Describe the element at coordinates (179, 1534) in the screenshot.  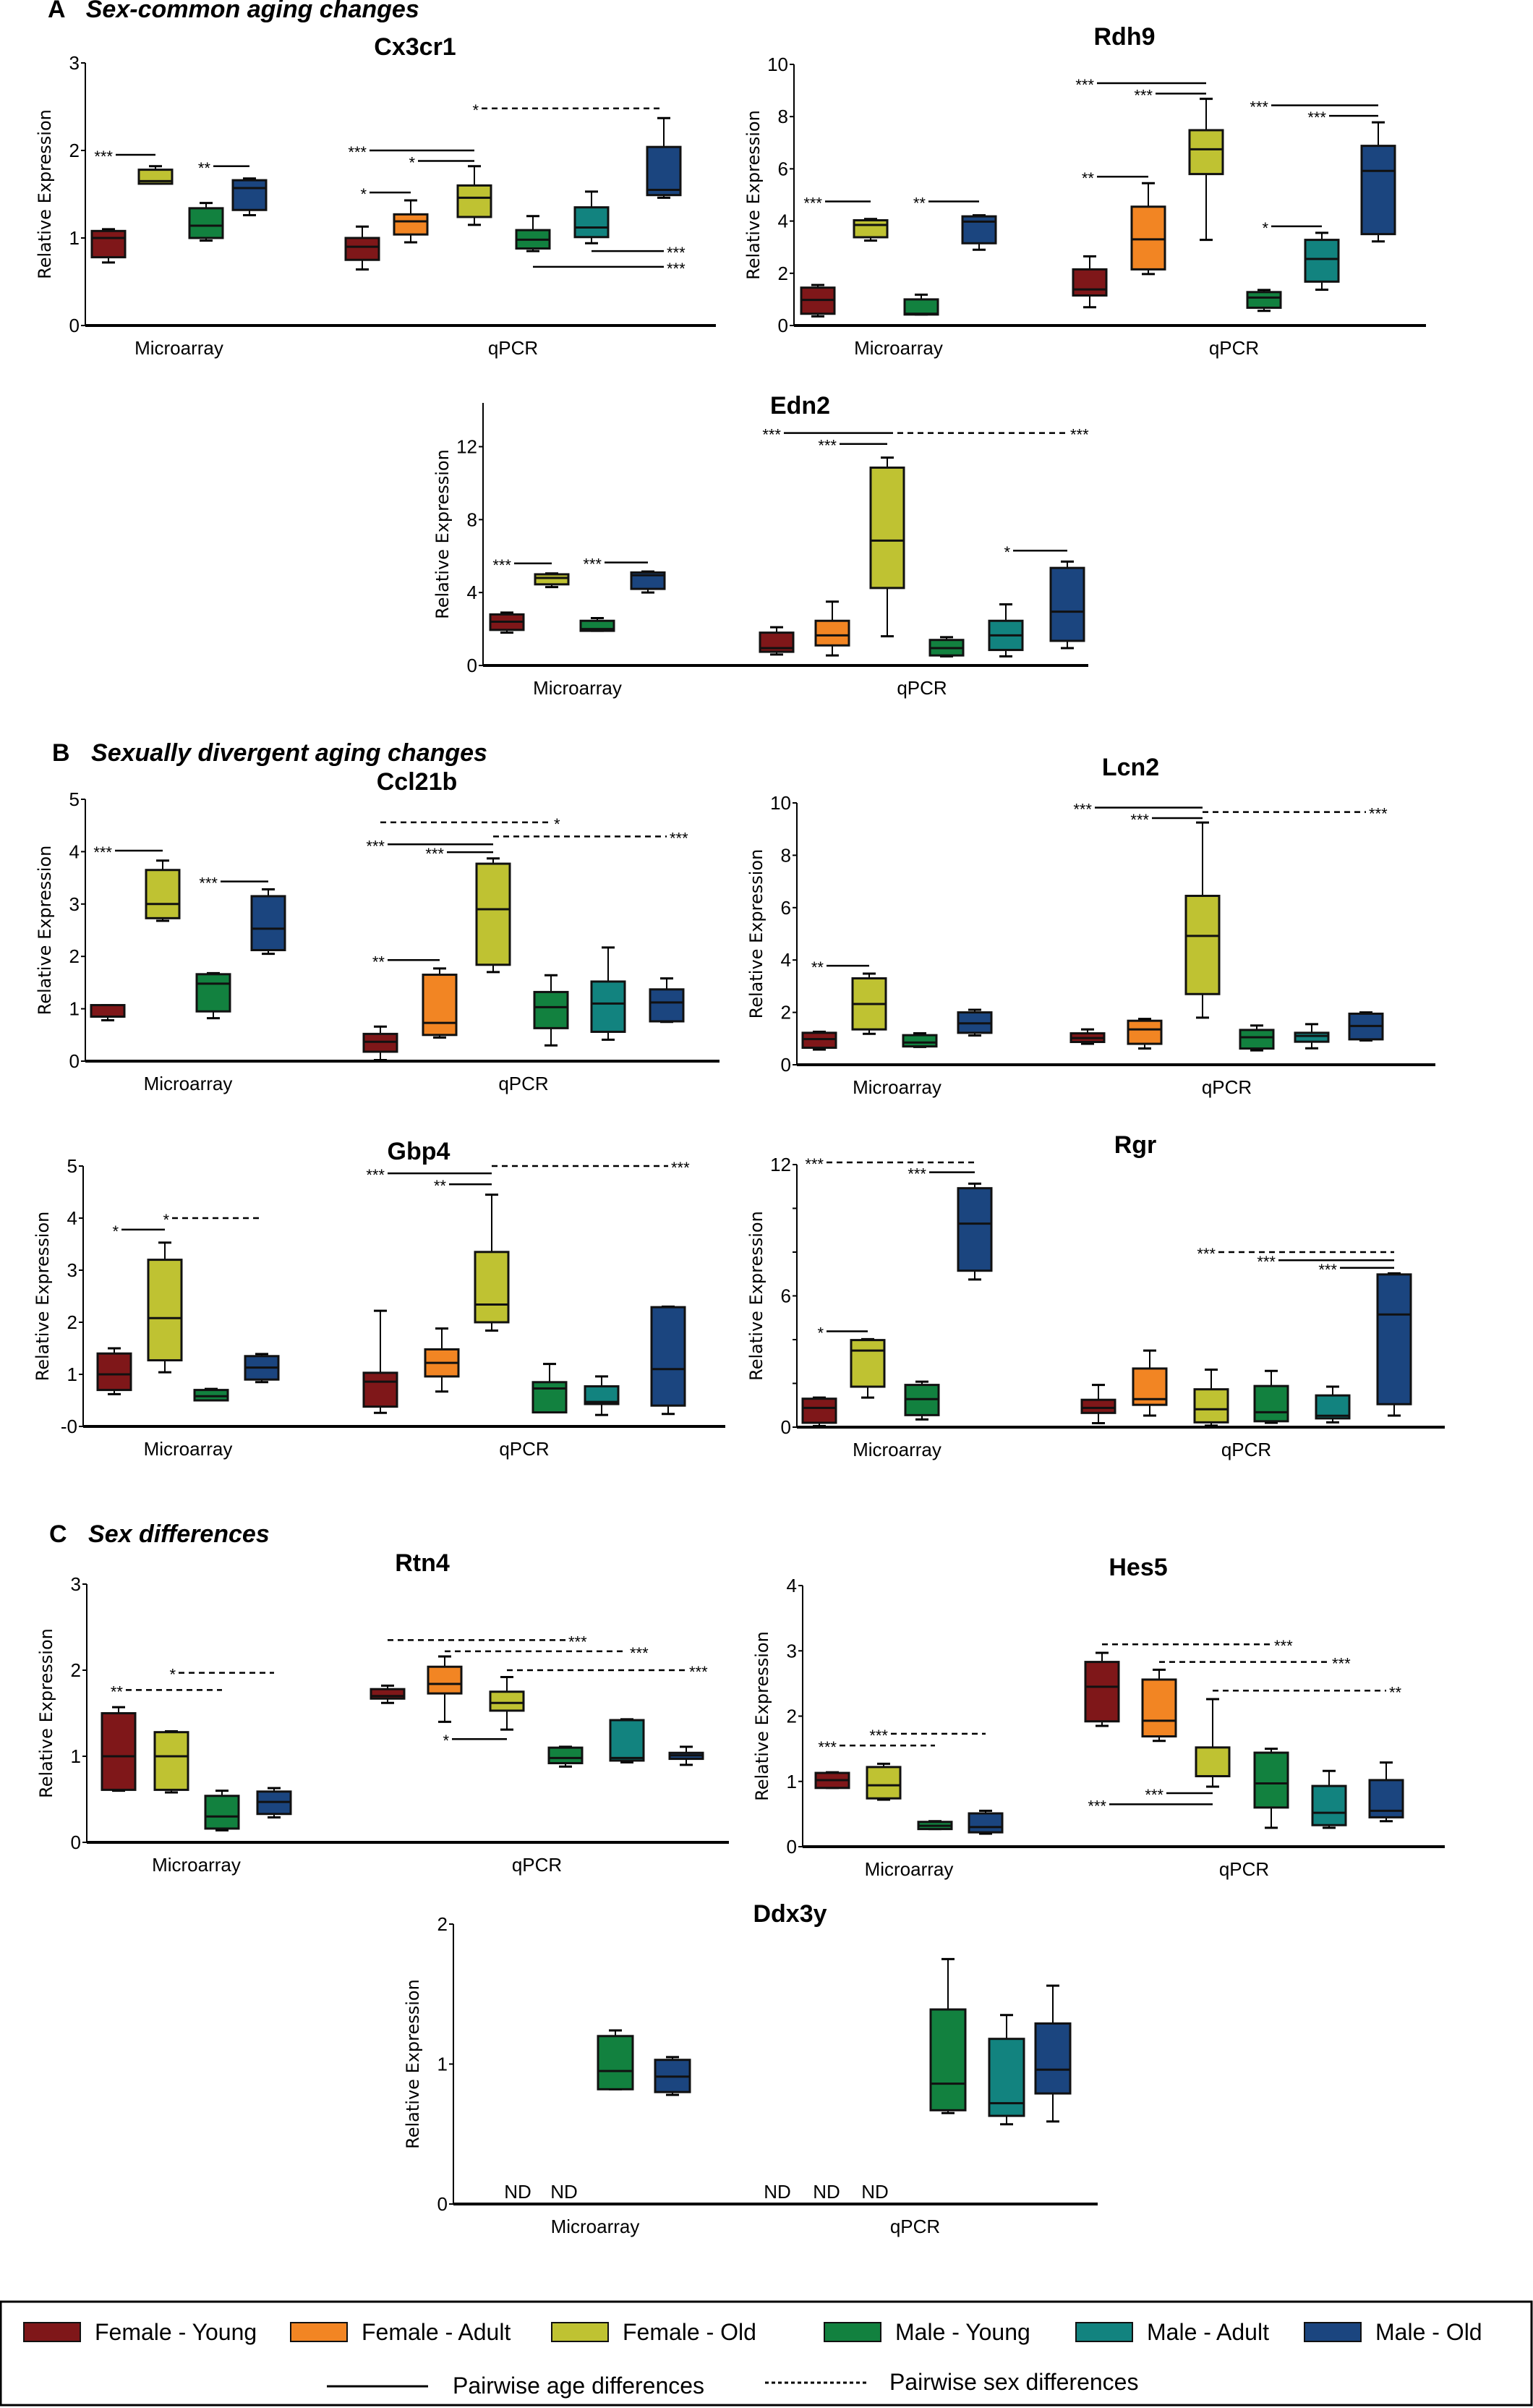
I see `section-text: Sex differences` at that location.